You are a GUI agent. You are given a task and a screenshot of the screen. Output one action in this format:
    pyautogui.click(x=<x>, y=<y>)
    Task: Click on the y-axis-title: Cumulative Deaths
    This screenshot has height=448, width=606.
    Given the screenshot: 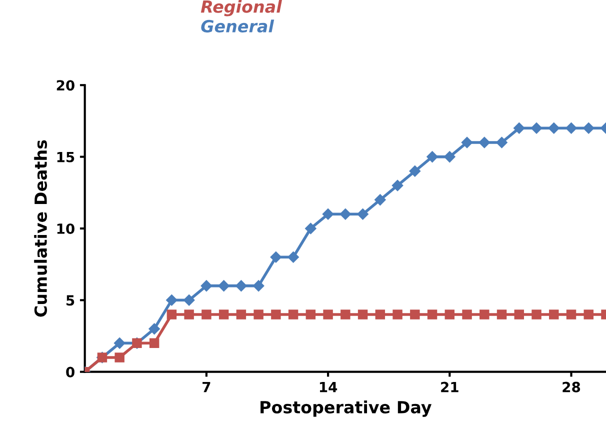 What is the action you would take?
    pyautogui.click(x=41, y=228)
    